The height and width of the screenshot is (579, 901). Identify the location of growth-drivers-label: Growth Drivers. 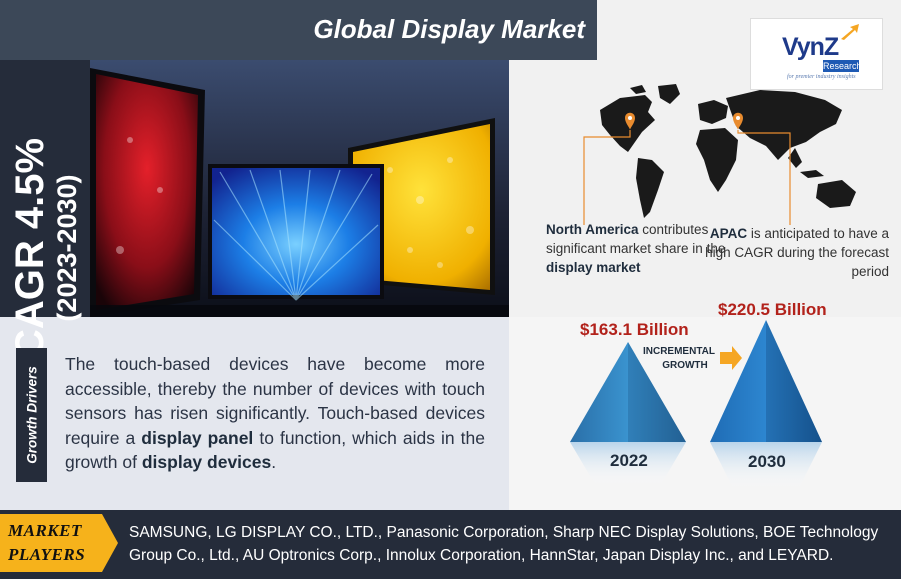
(31, 415).